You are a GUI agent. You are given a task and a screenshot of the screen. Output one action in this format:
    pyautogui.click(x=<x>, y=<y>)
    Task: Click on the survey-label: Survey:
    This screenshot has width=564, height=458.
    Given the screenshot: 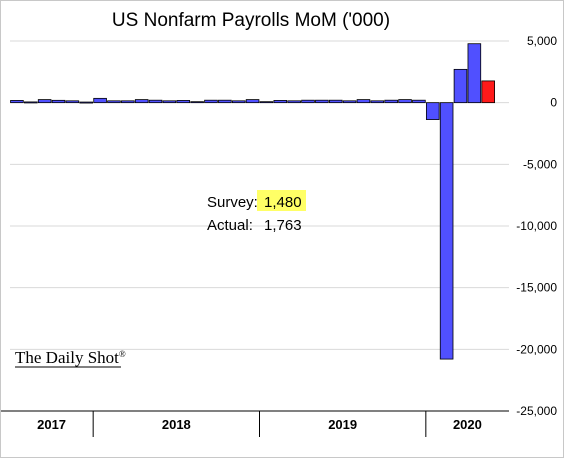 What is the action you would take?
    pyautogui.click(x=232, y=202)
    